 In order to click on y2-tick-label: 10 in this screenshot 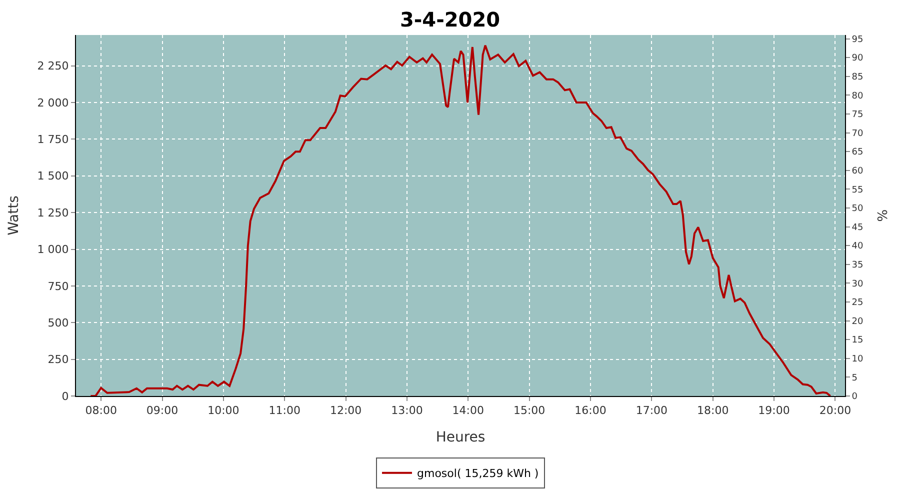, I will do `click(858, 359)`.